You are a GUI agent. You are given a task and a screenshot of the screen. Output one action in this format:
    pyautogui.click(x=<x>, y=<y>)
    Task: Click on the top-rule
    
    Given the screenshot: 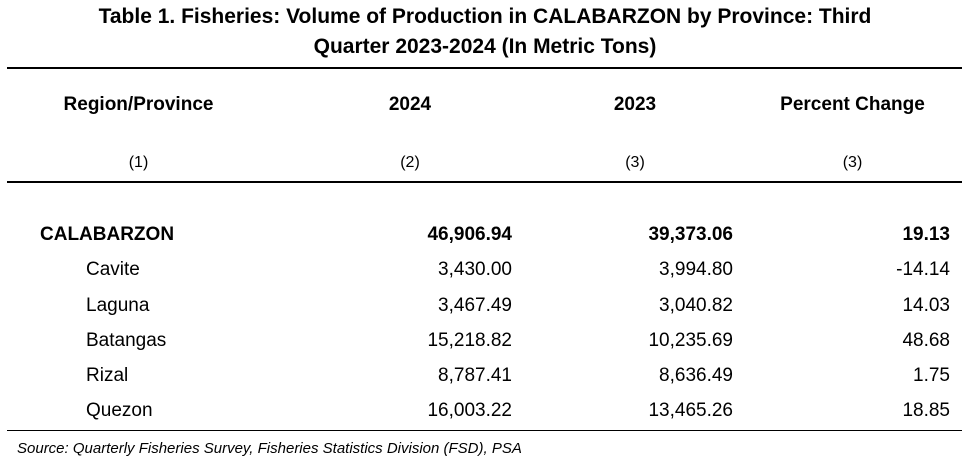 What is the action you would take?
    pyautogui.click(x=484, y=68)
    